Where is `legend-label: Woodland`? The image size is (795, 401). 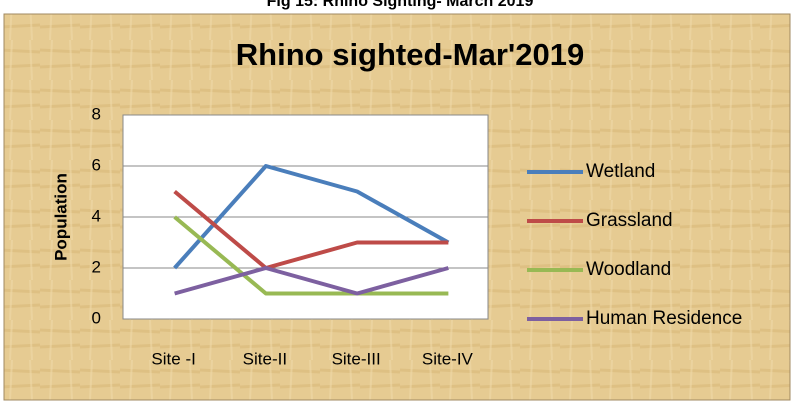
legend-label: Woodland is located at coordinates (628, 269).